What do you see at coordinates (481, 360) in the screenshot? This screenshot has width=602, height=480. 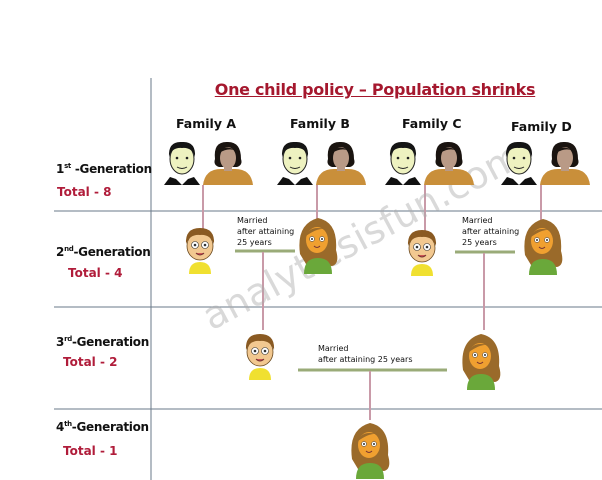 I see `gen3-girl-icon` at bounding box center [481, 360].